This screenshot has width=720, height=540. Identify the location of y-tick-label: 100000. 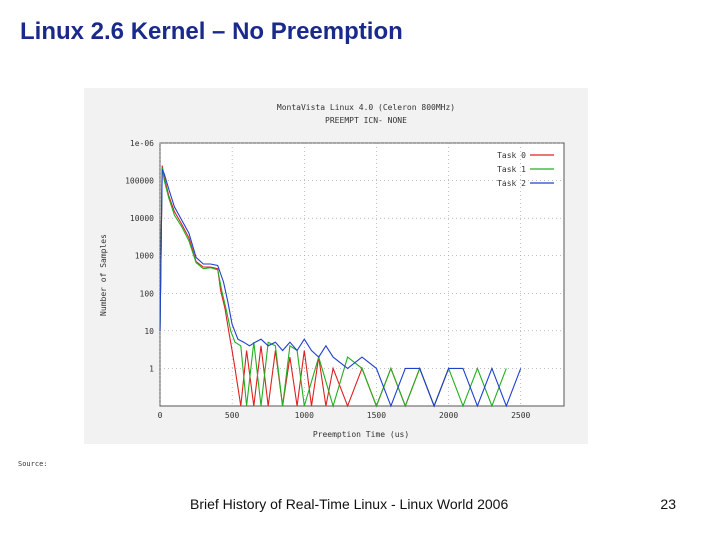
(139, 181).